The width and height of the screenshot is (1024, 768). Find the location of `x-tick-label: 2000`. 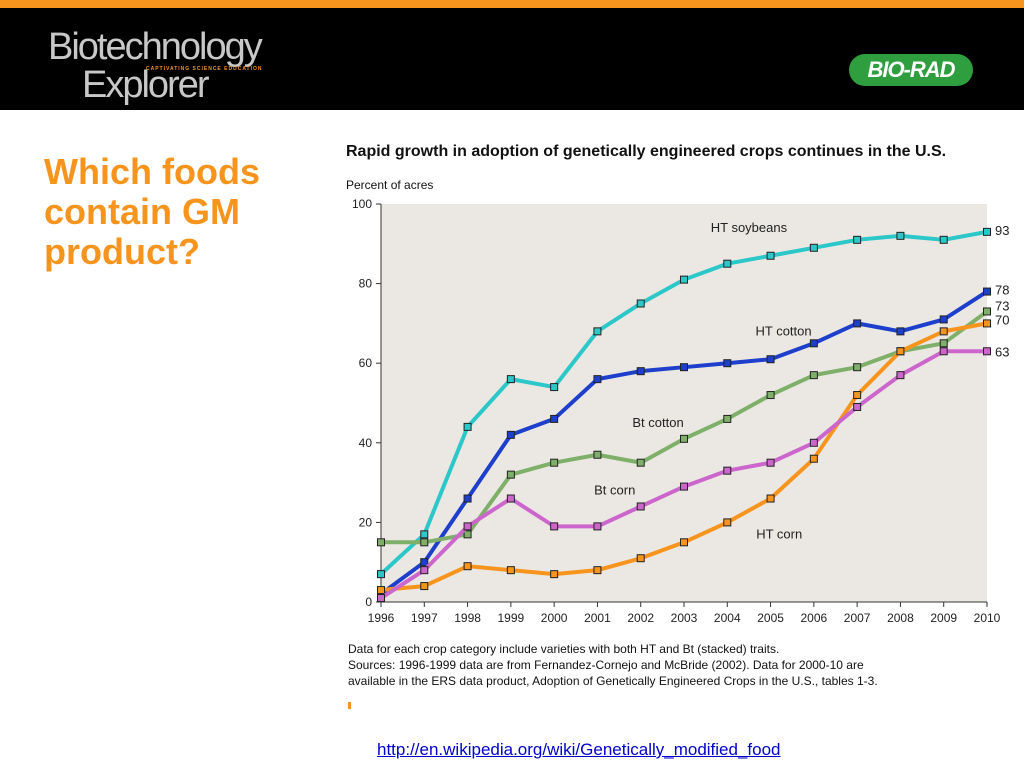

x-tick-label: 2000 is located at coordinates (554, 618).